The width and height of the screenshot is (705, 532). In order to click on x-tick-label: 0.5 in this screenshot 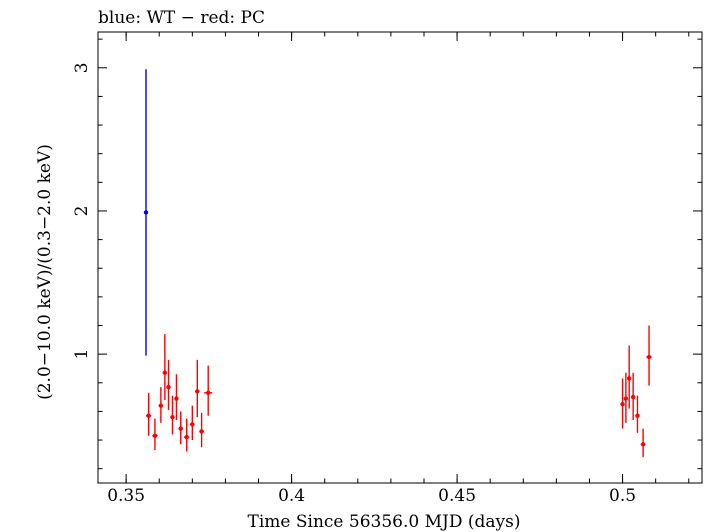, I will do `click(622, 496)`.